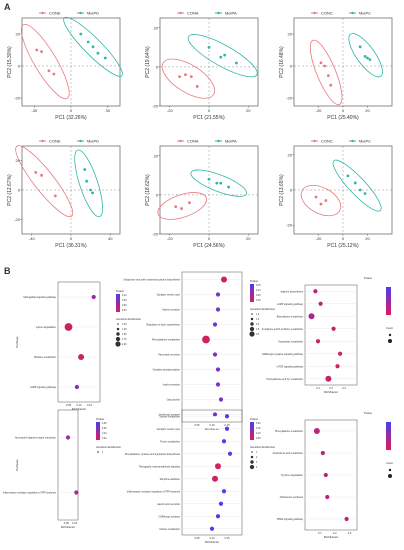 This screenshot has height=550, width=404. What do you see at coordinates (45, 357) in the screenshot?
I see `pathway-label: Histidine metabolism` at bounding box center [45, 357].